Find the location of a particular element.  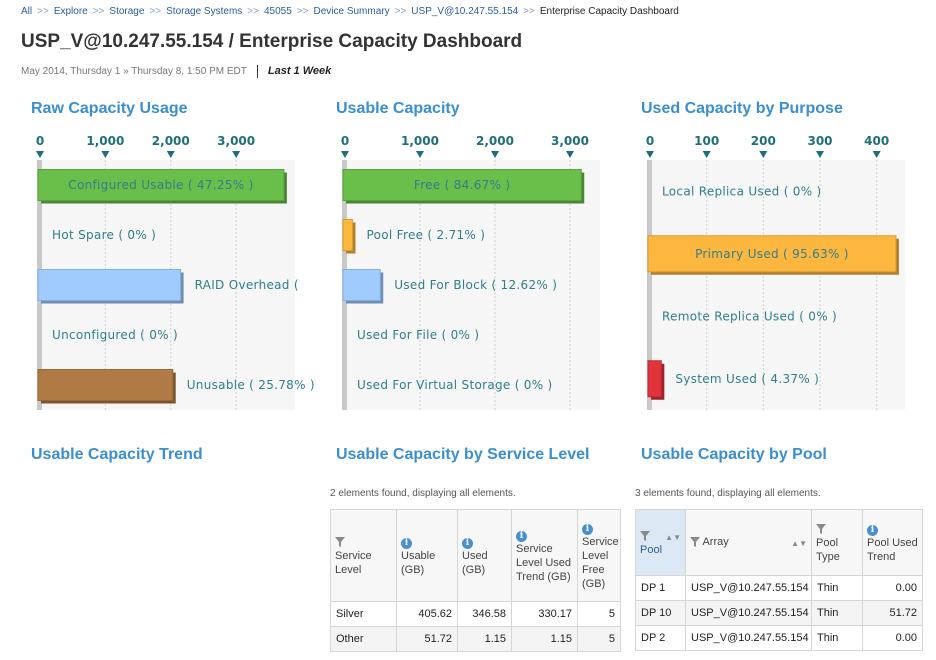

column-header-usable: i Usable (GB) is located at coordinates (427, 555).